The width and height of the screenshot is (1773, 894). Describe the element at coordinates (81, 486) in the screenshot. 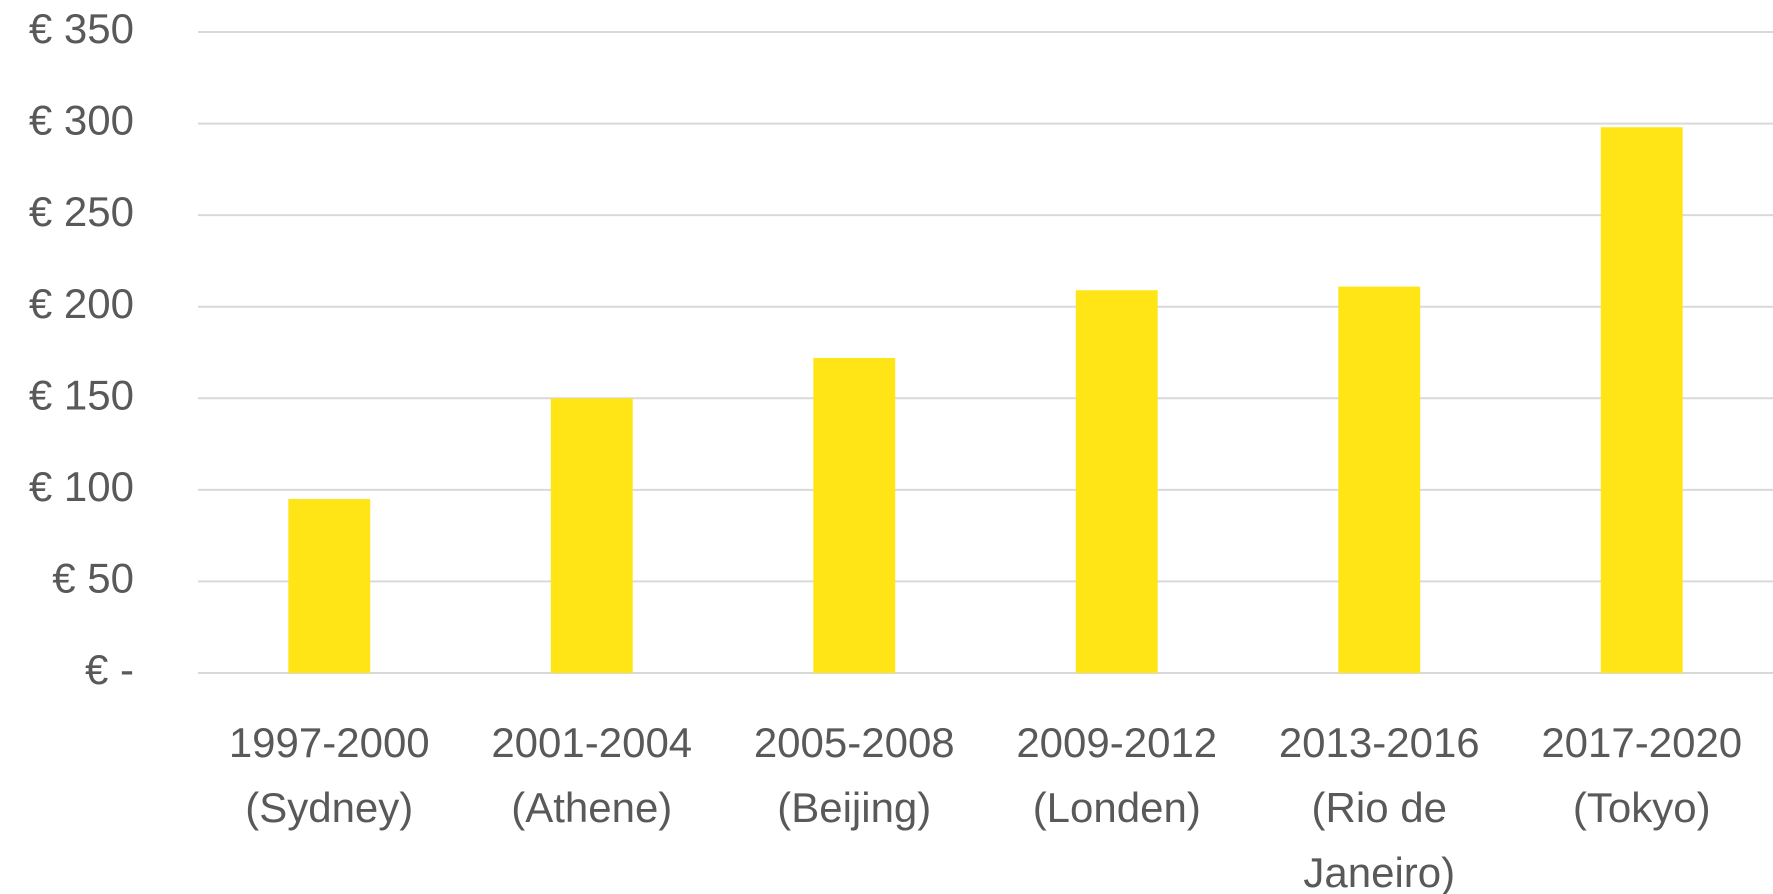

I see `y-tick-label: € 100` at that location.